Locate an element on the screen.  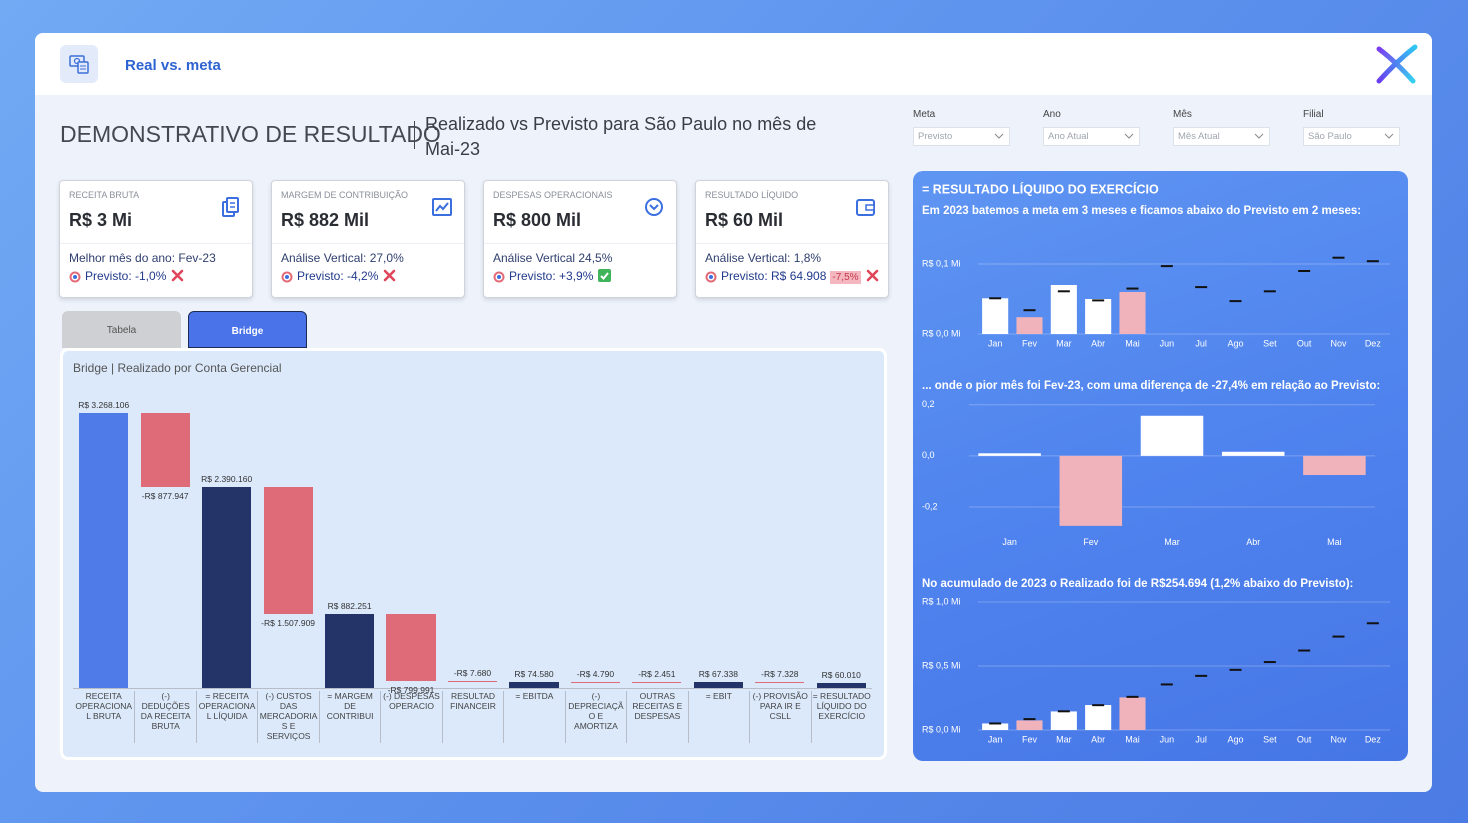
kpi-label: RESULTADO LÍQUIDO is located at coordinates (752, 195).